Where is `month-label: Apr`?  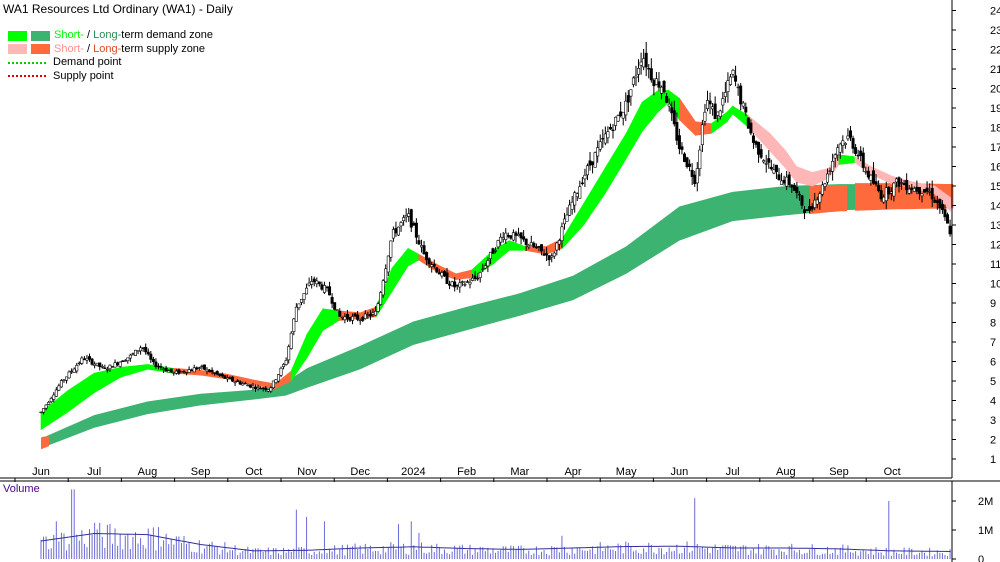 month-label: Apr is located at coordinates (572, 472).